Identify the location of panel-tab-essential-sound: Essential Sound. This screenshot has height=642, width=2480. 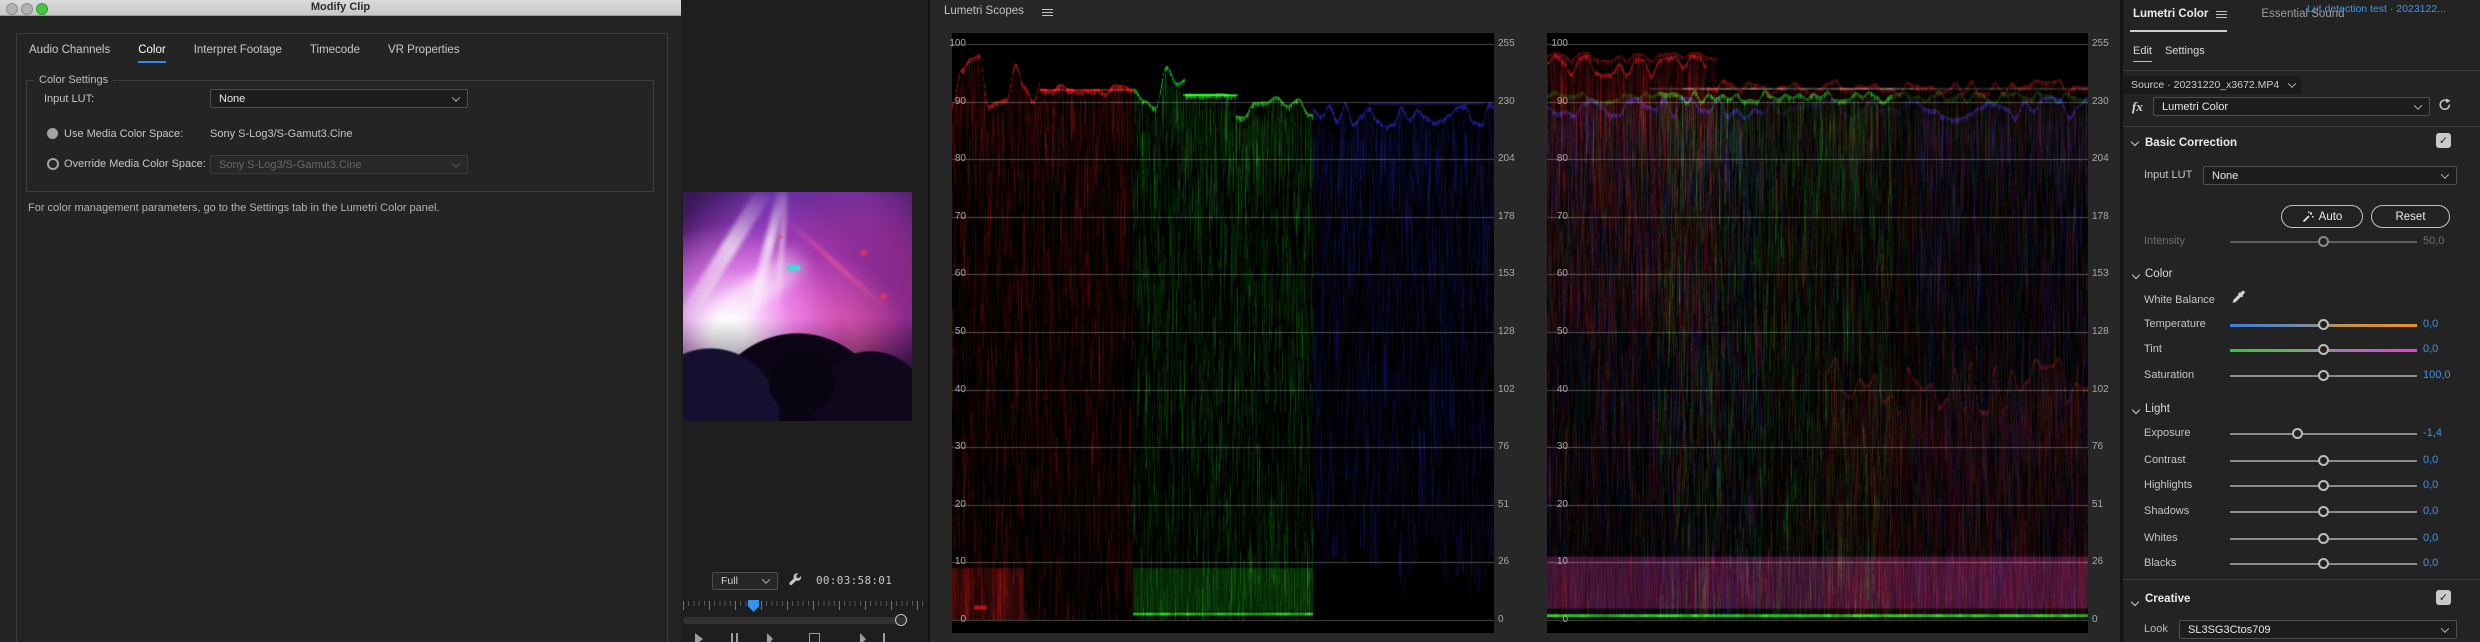
(2303, 14).